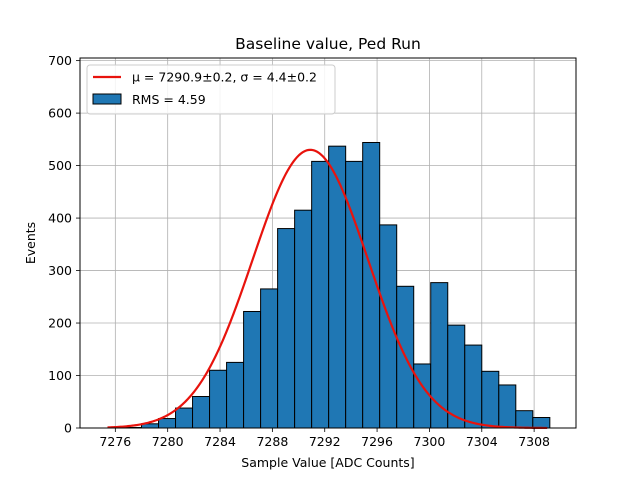  Describe the element at coordinates (327, 462) in the screenshot. I see `x-axis-label: Sample Value [ADC Counts]` at that location.